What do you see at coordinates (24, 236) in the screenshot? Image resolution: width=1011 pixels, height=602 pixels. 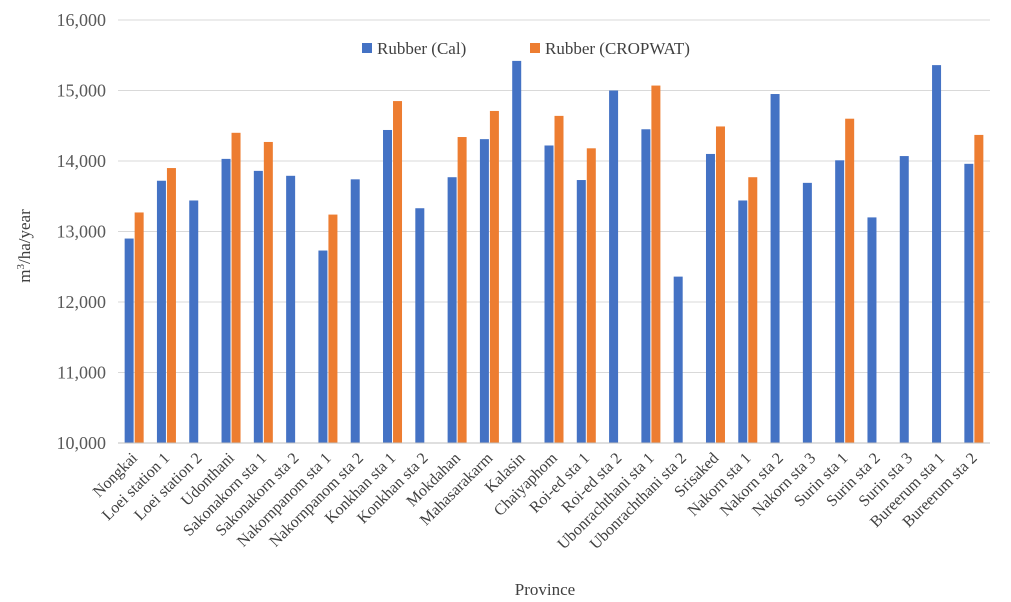 I see `y-axis-title-unit: /ha/year` at bounding box center [24, 236].